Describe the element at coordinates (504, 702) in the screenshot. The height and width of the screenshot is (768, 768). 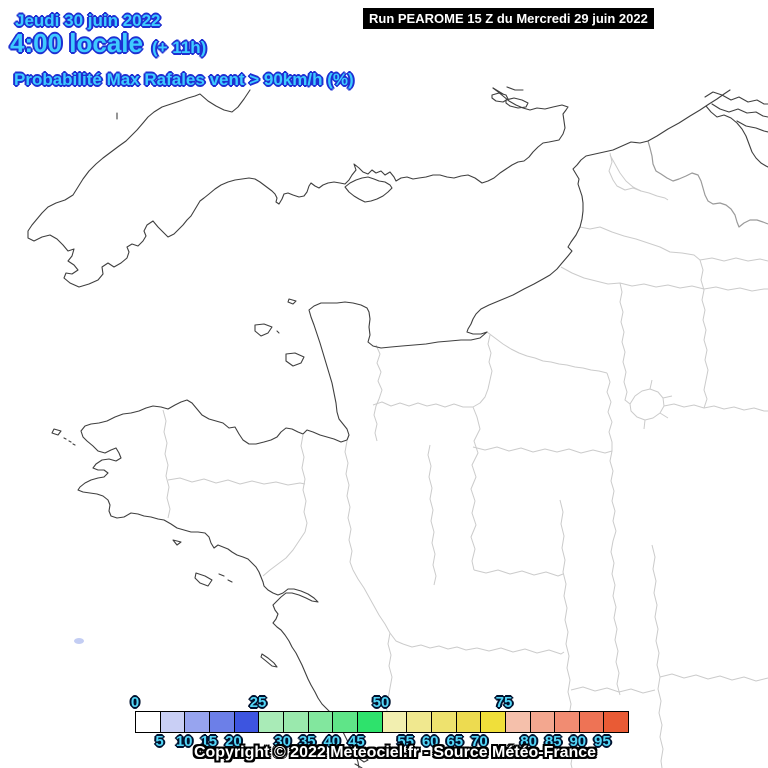
I see `legend-tick-75: 75` at that location.